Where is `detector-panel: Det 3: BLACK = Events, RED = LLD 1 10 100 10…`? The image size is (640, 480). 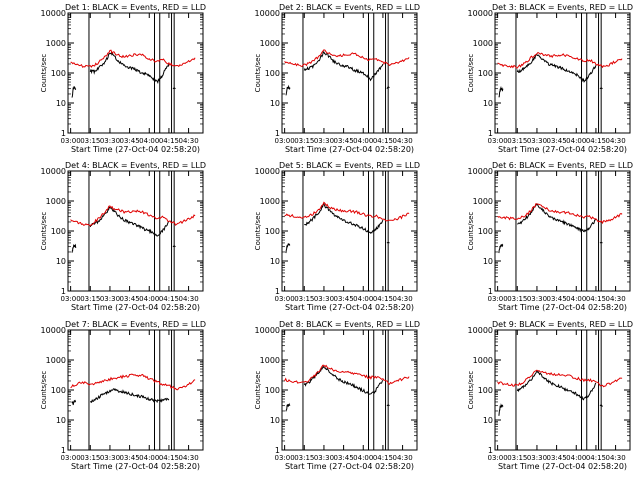 detector-panel: Det 3: BLACK = Events, RED = LLD 1 10 100 10… is located at coordinates (550, 78).